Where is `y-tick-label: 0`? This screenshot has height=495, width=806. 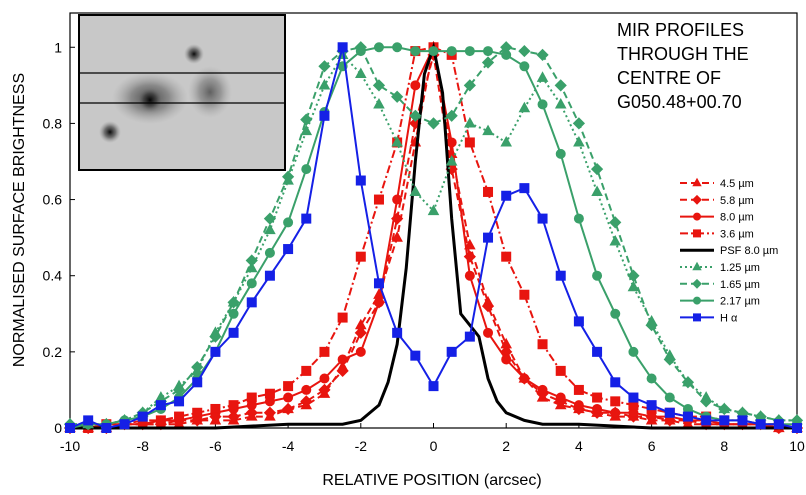
y-tick-label: 0 is located at coordinates (58, 428).